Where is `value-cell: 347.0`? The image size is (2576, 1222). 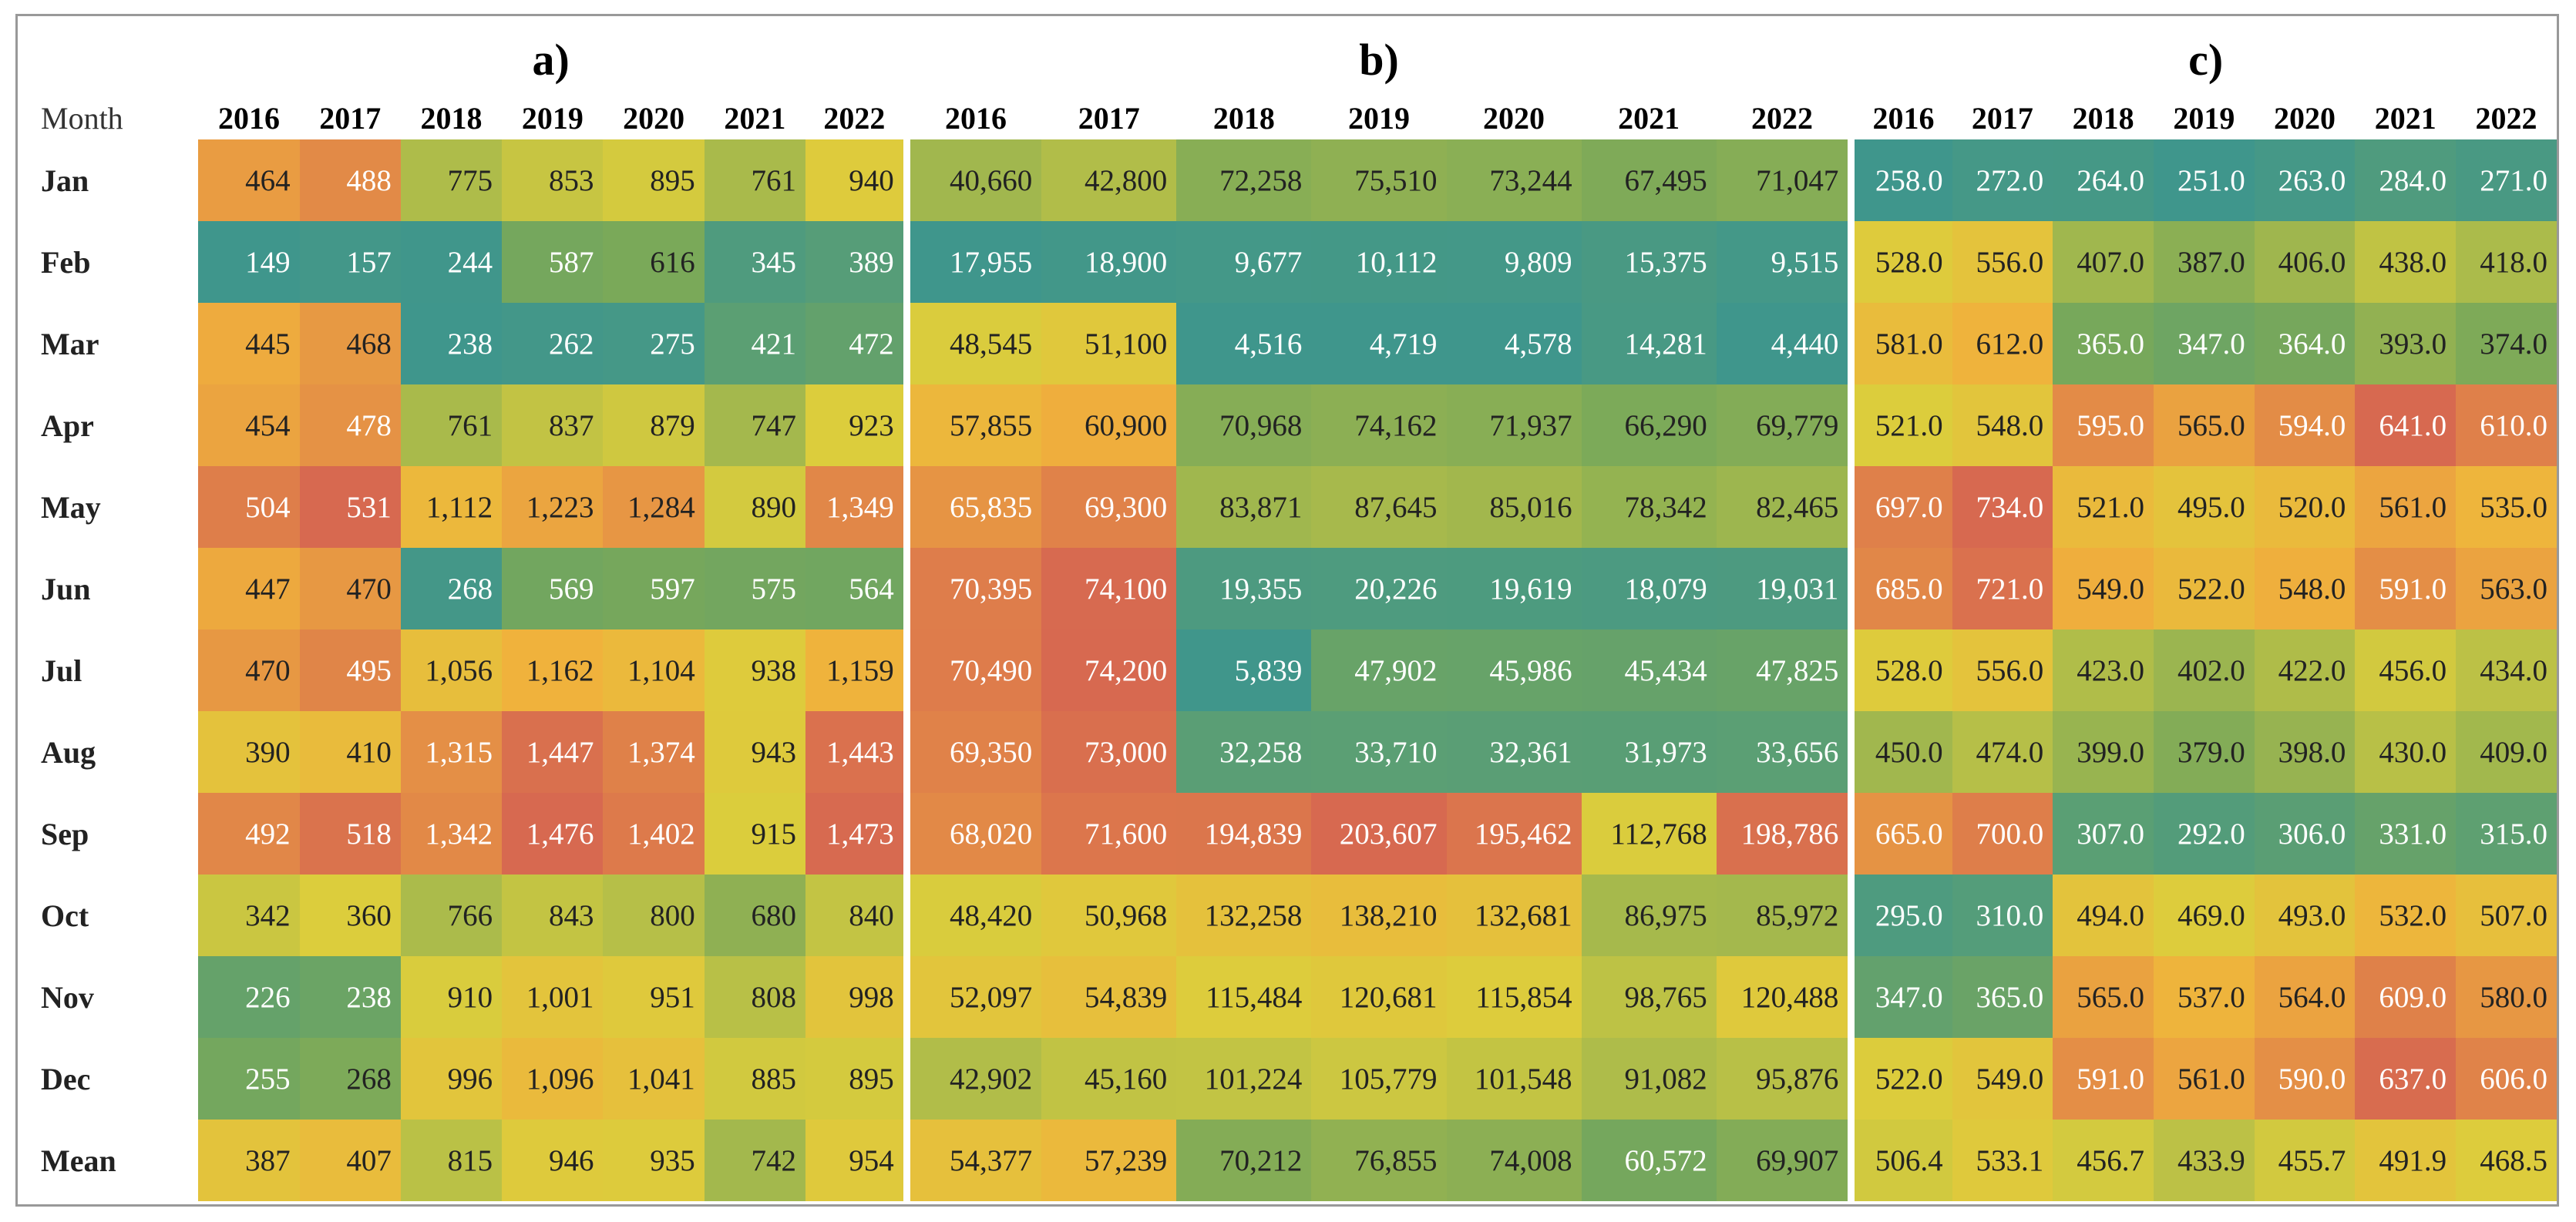 value-cell: 347.0 is located at coordinates (1900, 997).